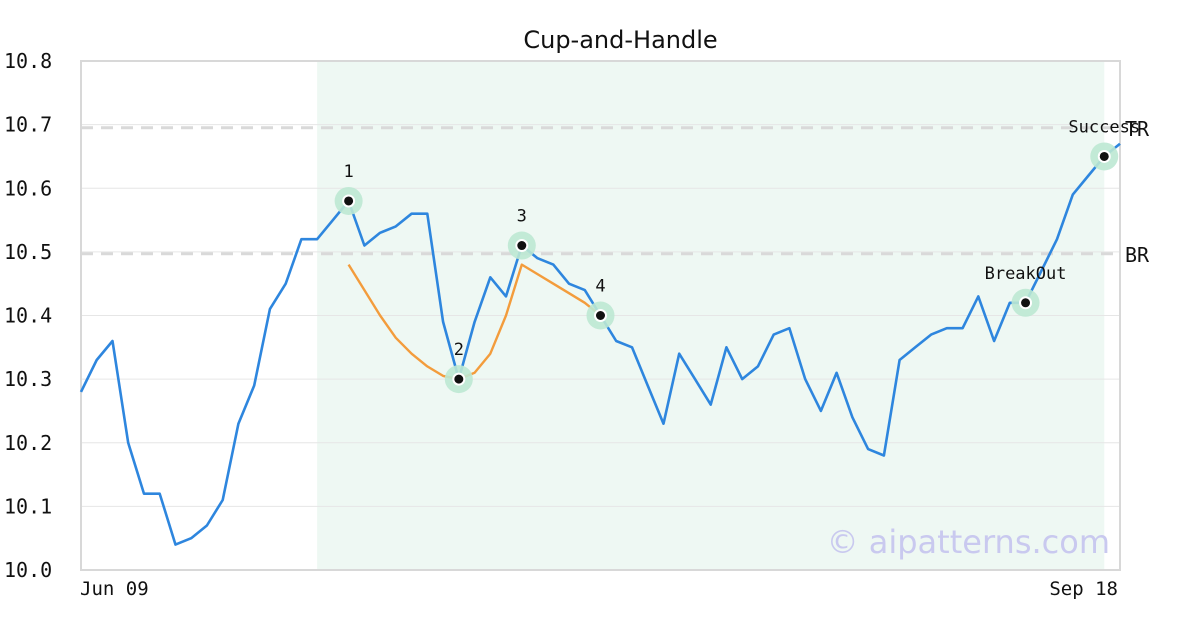 This screenshot has height=630, width=1200. I want to click on y-axis: 10.0 10.1 10.2 10.3 10.4 10.5 10.6 10.7 10.8, so click(28, 315).